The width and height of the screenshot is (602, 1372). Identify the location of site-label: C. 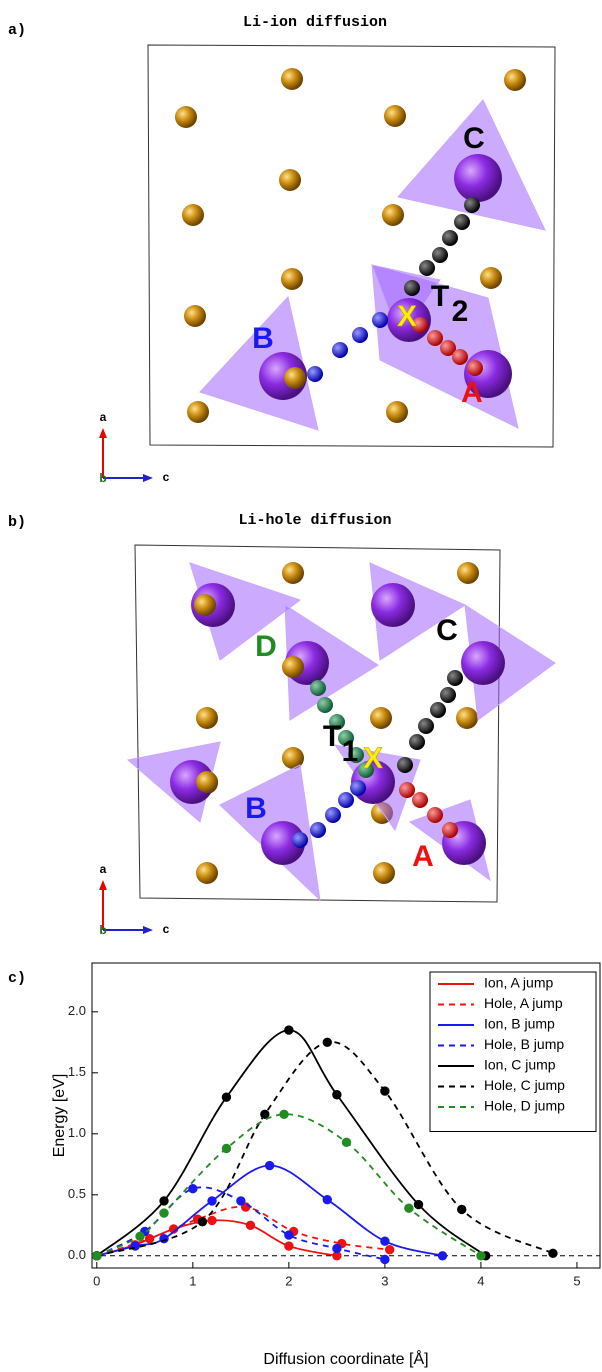
(474, 138).